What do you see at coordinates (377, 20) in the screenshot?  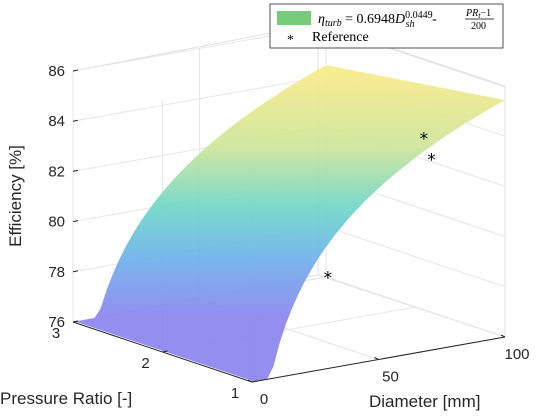 I see `legend-surface-label: ηturb = 0.6948D0.0449 sh -` at bounding box center [377, 20].